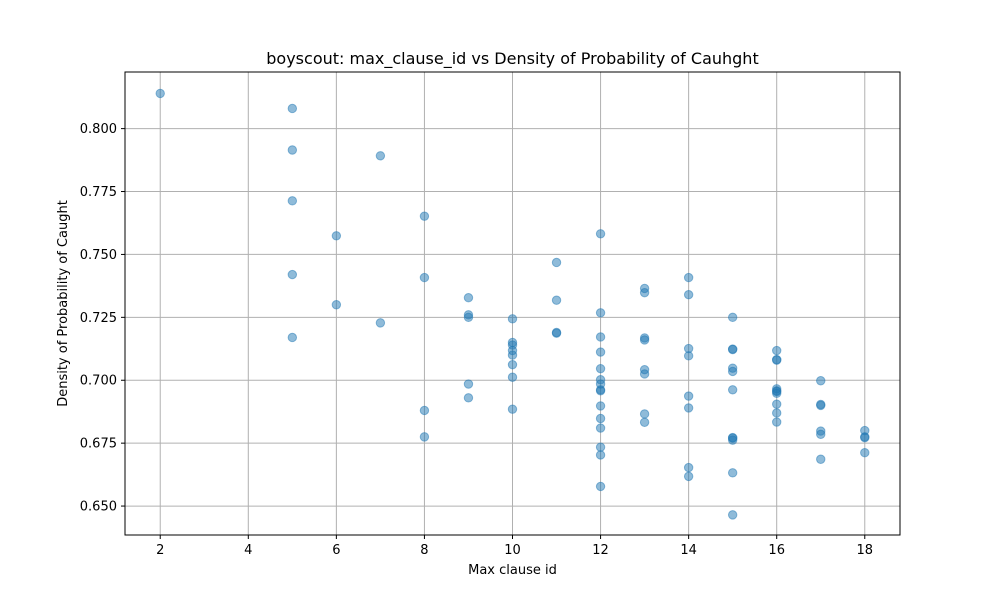  Describe the element at coordinates (600, 550) in the screenshot. I see `x-tick-label: 12` at that location.